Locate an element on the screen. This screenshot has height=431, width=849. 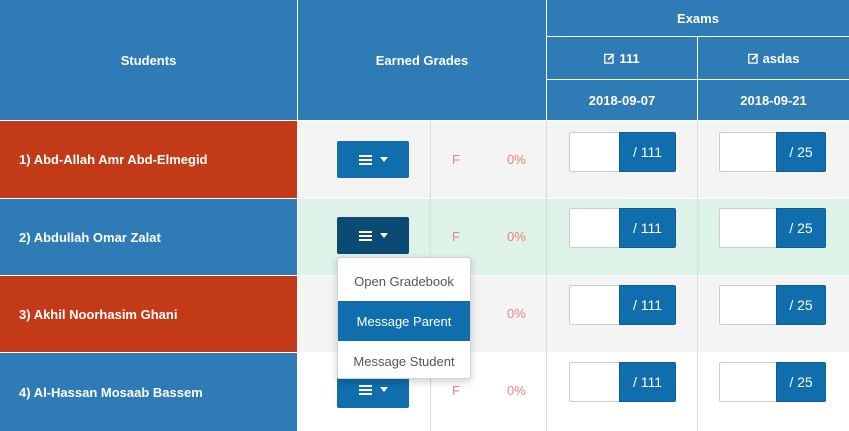
header-students-label: Students is located at coordinates (148, 60).